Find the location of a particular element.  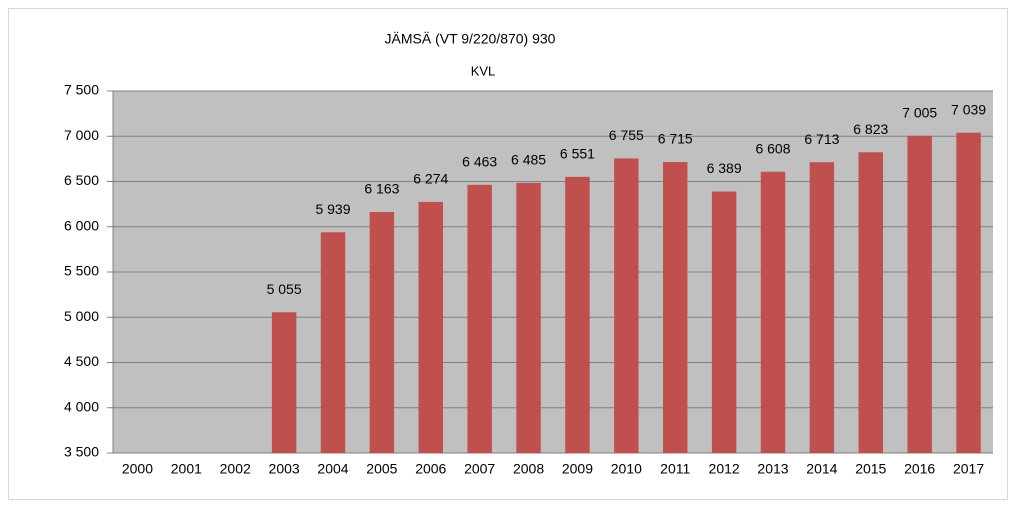

value-label: 6 713 is located at coordinates (821, 139).